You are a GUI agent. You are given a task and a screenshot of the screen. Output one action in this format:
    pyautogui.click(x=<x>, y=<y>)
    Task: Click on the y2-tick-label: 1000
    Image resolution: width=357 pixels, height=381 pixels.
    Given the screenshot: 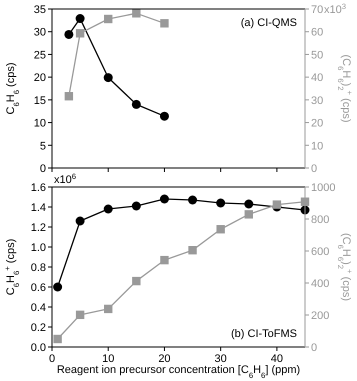 What is the action you would take?
    pyautogui.click(x=323, y=188)
    